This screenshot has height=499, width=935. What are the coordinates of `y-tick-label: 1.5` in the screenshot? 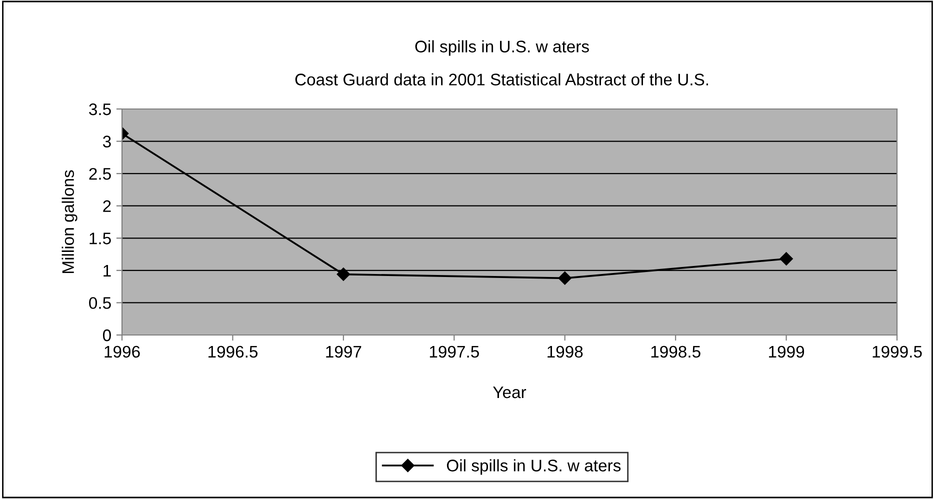 It's located at (100, 238).